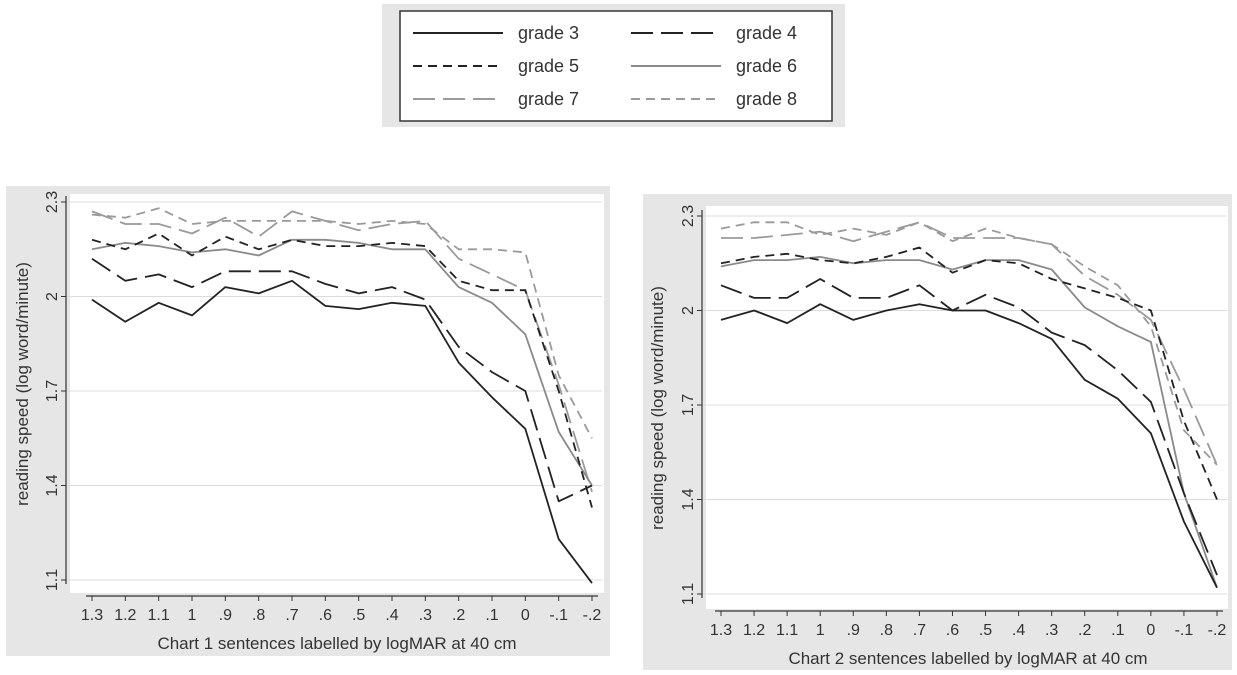 The height and width of the screenshot is (675, 1237). What do you see at coordinates (657, 408) in the screenshot?
I see `chart-2-y-axis-label: reading speed (log word/minute)` at bounding box center [657, 408].